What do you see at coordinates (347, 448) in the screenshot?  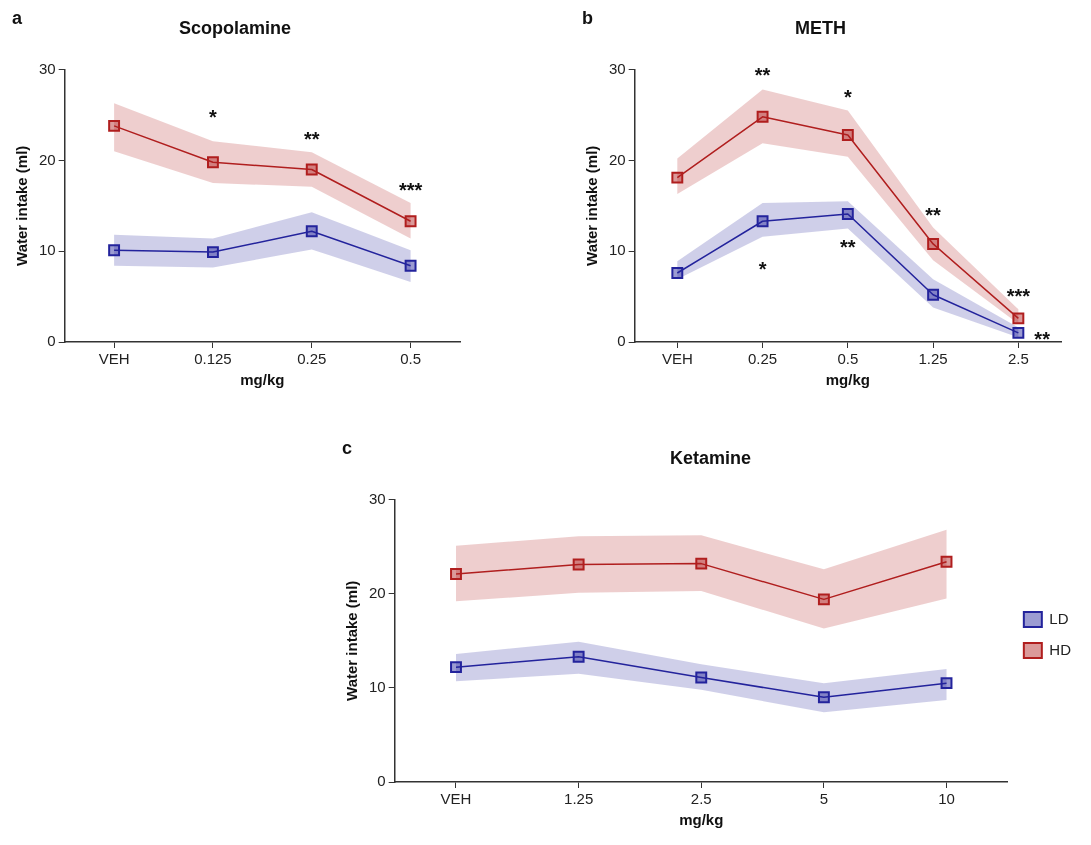 I see `text: c` at bounding box center [347, 448].